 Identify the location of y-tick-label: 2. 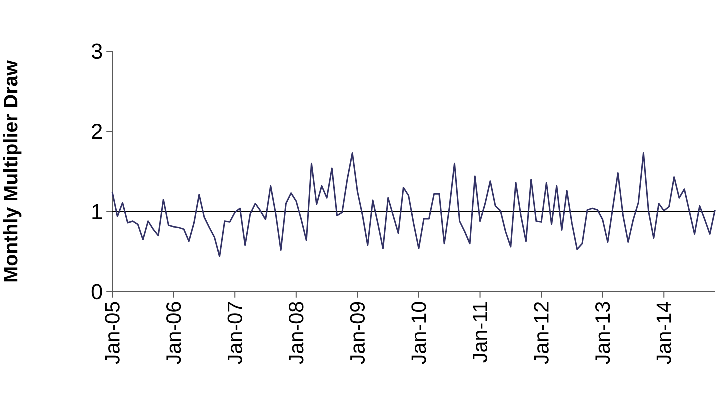
(97, 132).